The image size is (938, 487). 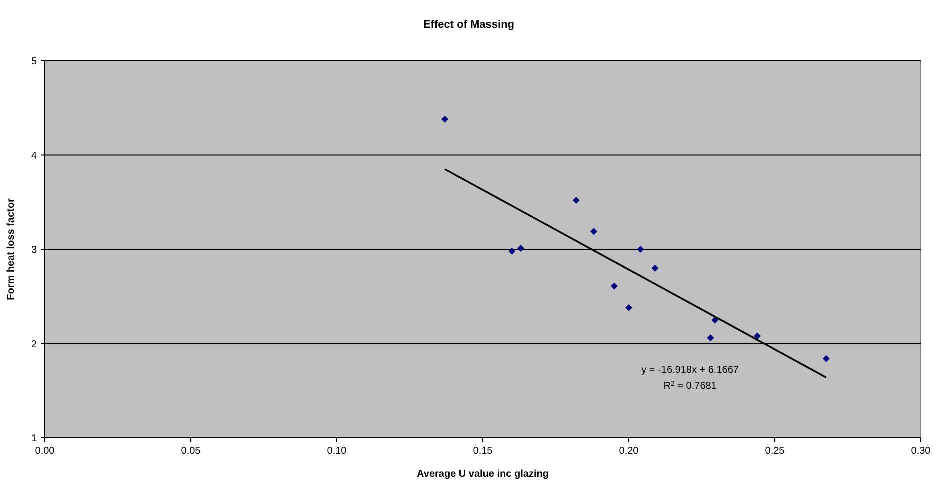 What do you see at coordinates (775, 451) in the screenshot?
I see `x-tick-label: 0.25` at bounding box center [775, 451].